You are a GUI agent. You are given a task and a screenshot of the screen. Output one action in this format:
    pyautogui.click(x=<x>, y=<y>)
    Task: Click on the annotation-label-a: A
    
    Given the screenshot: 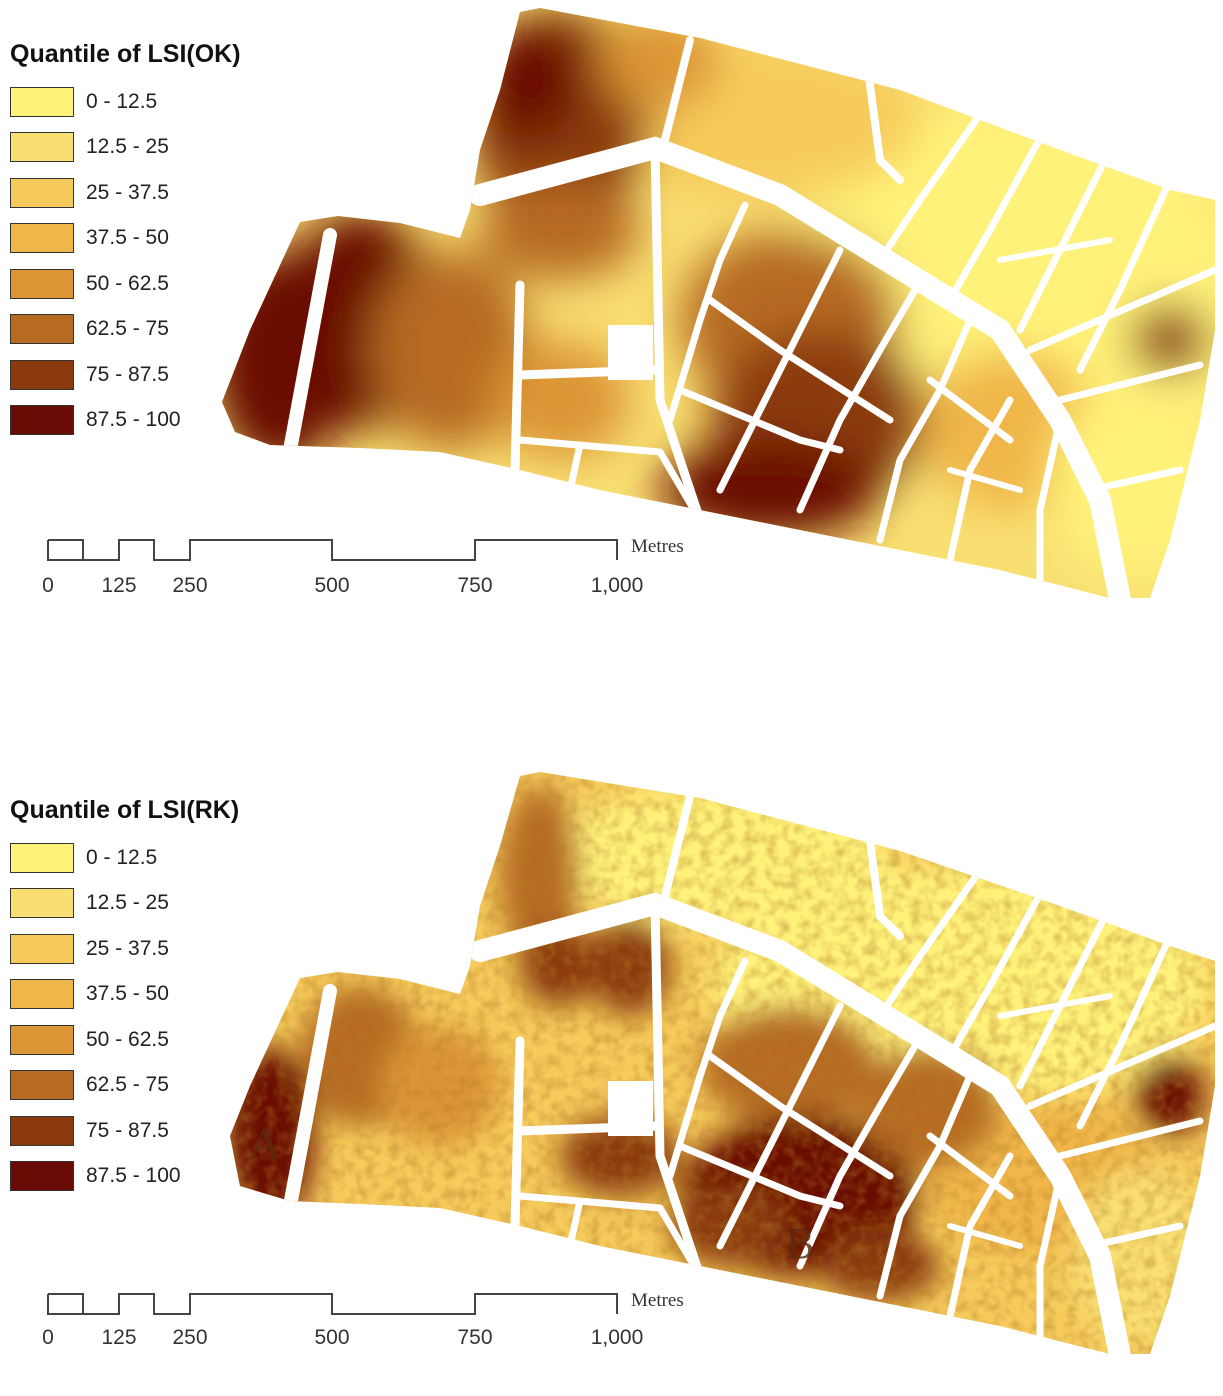 What is the action you would take?
    pyautogui.click(x=265, y=1143)
    